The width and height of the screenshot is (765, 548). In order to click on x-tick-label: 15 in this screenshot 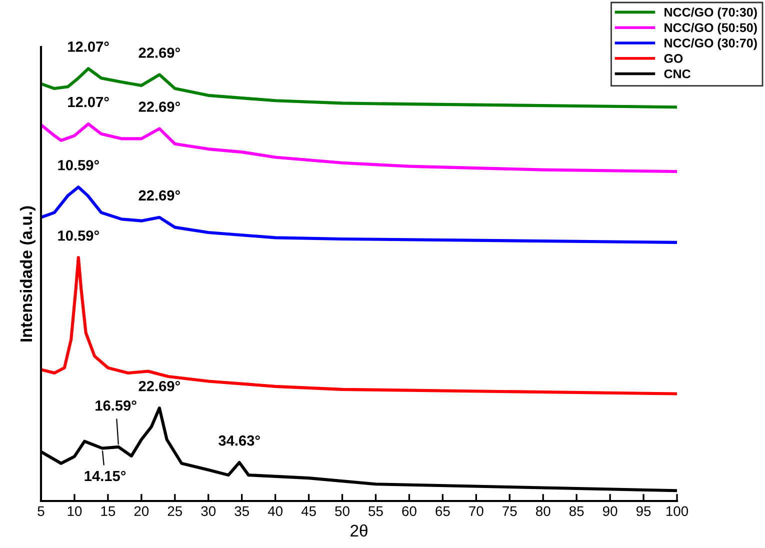, I will do `click(108, 511)`.